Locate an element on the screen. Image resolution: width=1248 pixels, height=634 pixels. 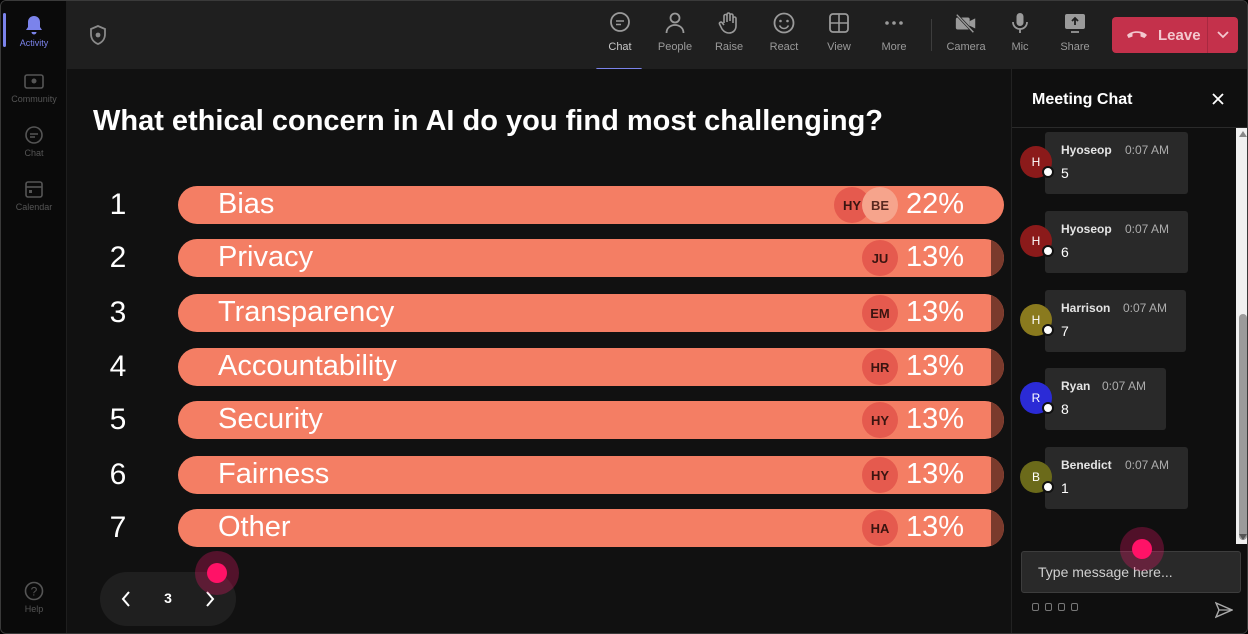
chat-bubble-icon is located at coordinates (620, 23).